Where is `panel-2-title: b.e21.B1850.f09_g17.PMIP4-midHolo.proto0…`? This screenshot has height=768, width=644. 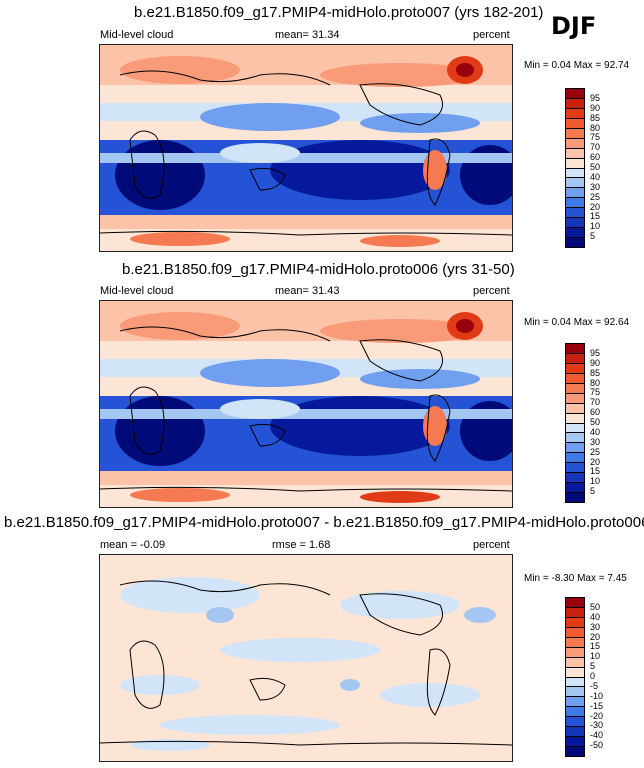
panel-2-title: b.e21.B1850.f09_g17.PMIP4-midHolo.proto0… is located at coordinates (318, 269).